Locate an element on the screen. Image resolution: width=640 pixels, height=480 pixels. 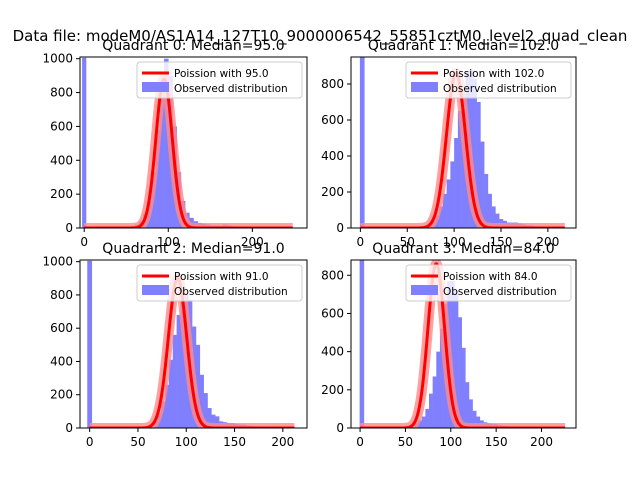
legend: Poission with 95.0 Observed distribution is located at coordinates (219, 80).